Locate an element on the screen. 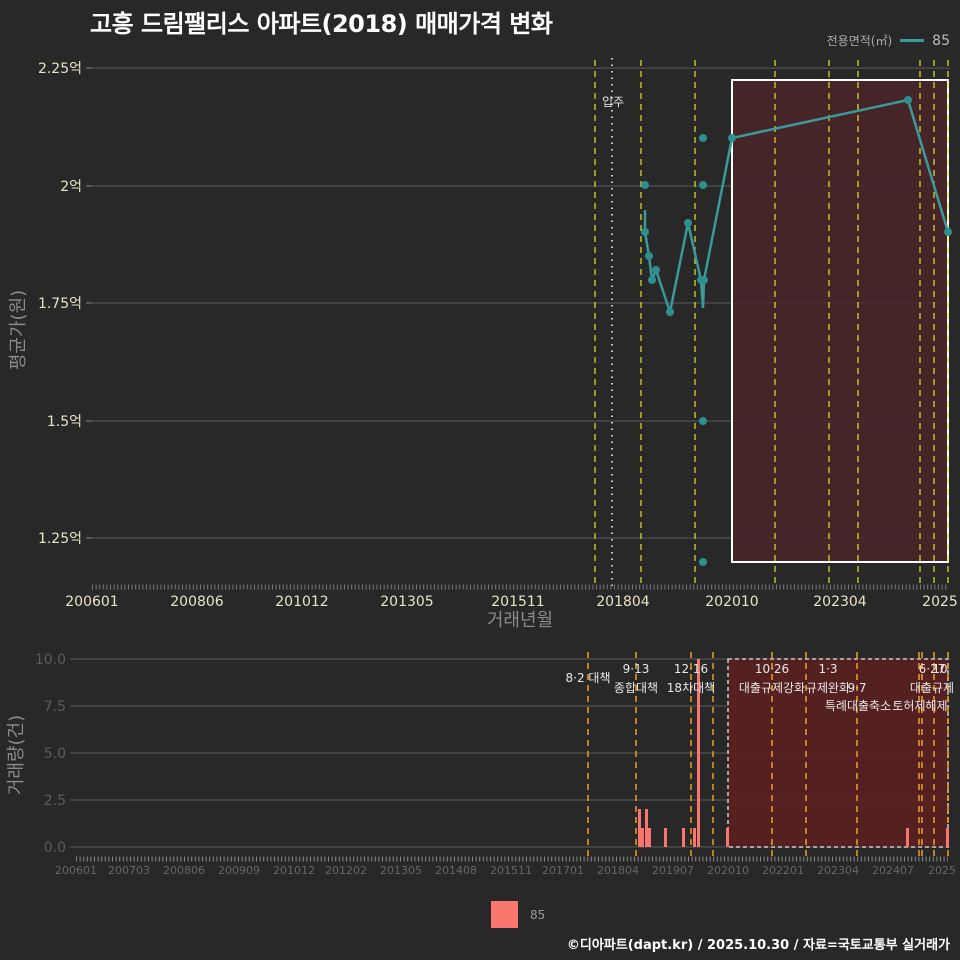  policy-date: 6·27 is located at coordinates (932, 669).